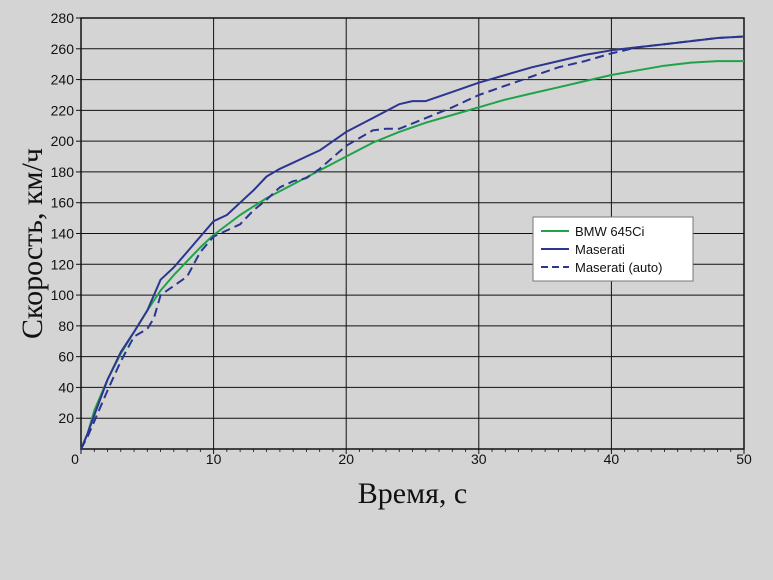 The height and width of the screenshot is (580, 773). Describe the element at coordinates (412, 493) in the screenshot. I see `x-axis-title: Время, с` at that location.